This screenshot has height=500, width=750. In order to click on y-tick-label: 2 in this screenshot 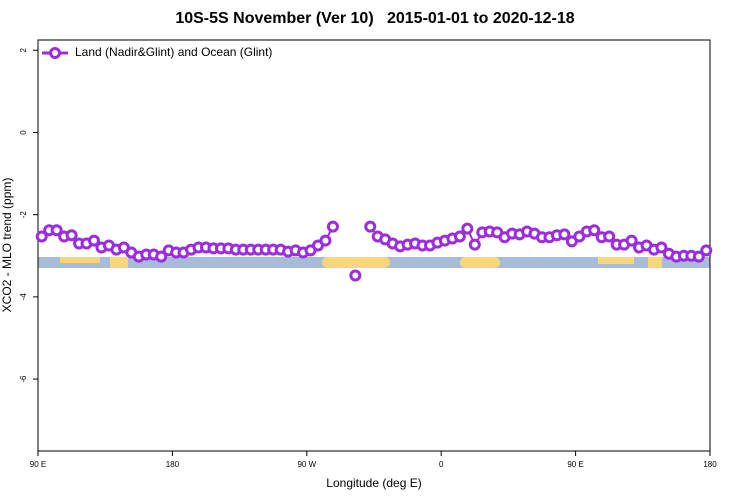, I will do `click(23, 50)`.